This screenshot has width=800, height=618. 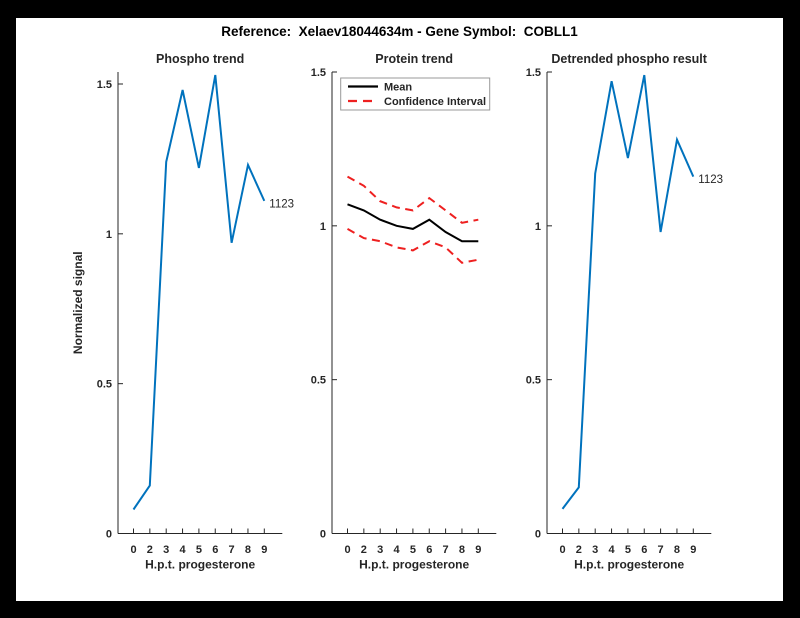 I want to click on legend-label: Confidence Interval, so click(x=435, y=102).